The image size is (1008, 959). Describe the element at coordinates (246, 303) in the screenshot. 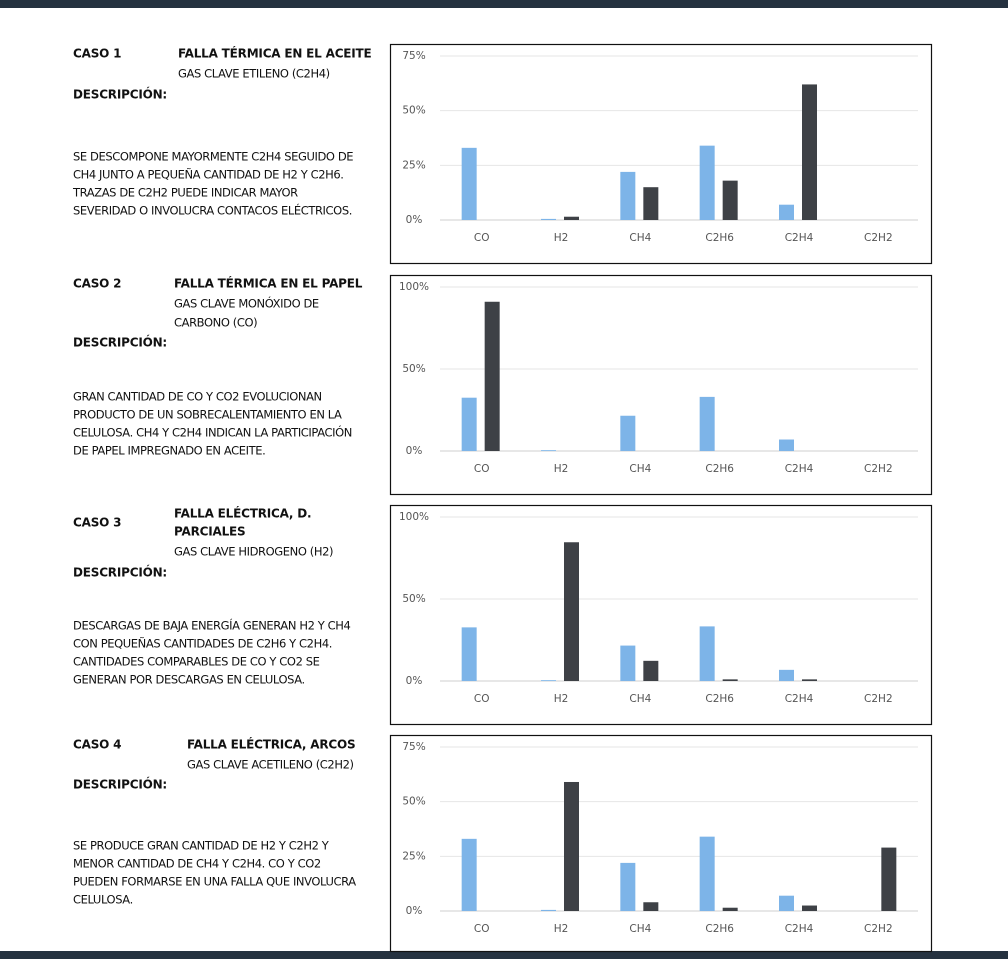

I see `key-gas: GAS CLAVE MONÓXIDO DE` at that location.